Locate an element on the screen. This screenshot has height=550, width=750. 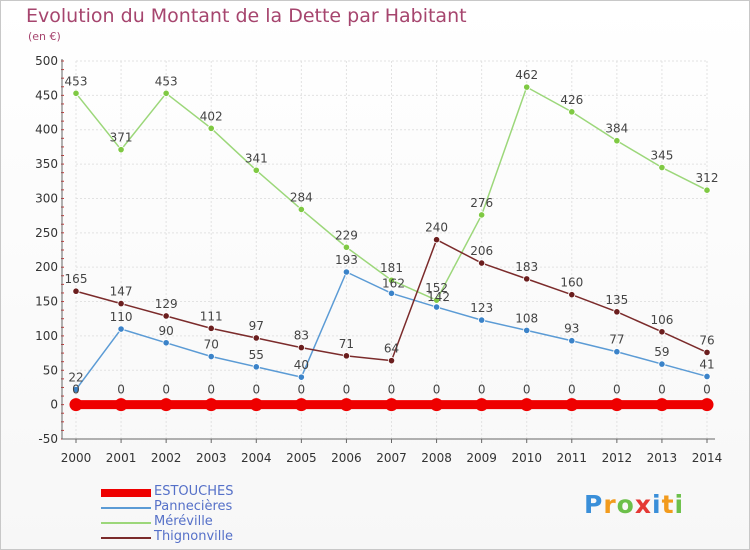
data-label-m-r-ville: 229 is located at coordinates (346, 235).